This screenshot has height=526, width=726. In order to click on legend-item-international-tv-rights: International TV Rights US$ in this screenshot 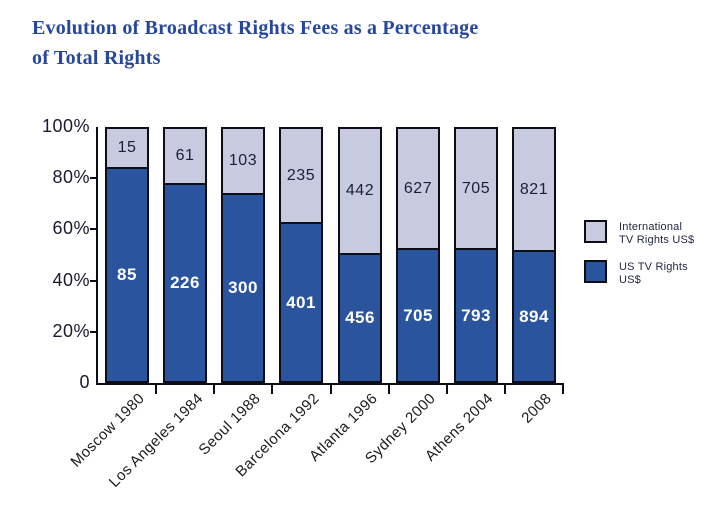, I will do `click(639, 233)`.